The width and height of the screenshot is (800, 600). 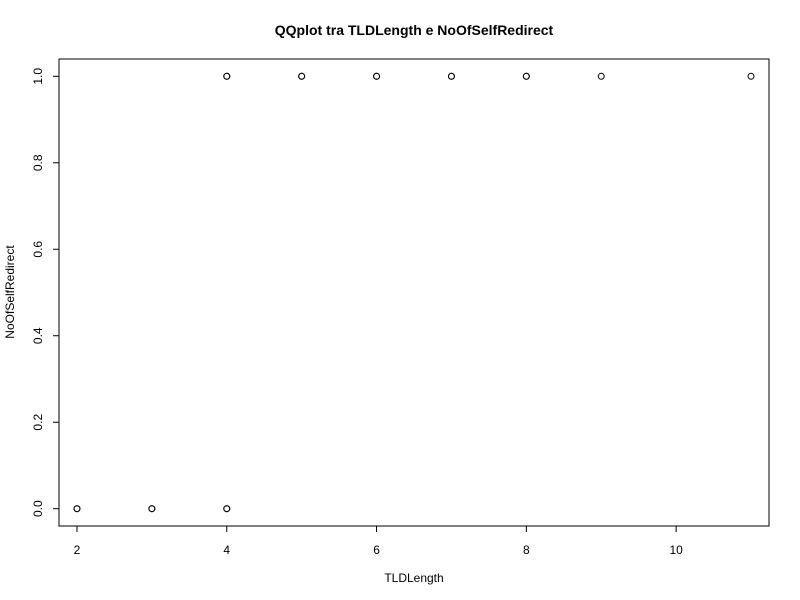 What do you see at coordinates (38, 508) in the screenshot?
I see `y-tick-label: 0.0` at bounding box center [38, 508].